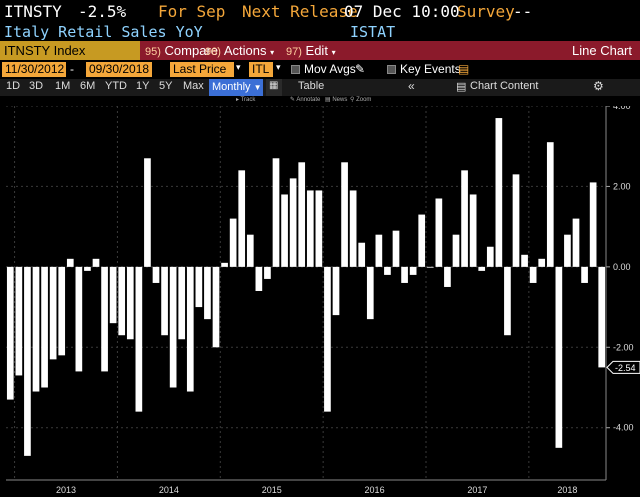  What do you see at coordinates (295, 69) in the screenshot?
I see `mov-avgs-checkbox` at bounding box center [295, 69].